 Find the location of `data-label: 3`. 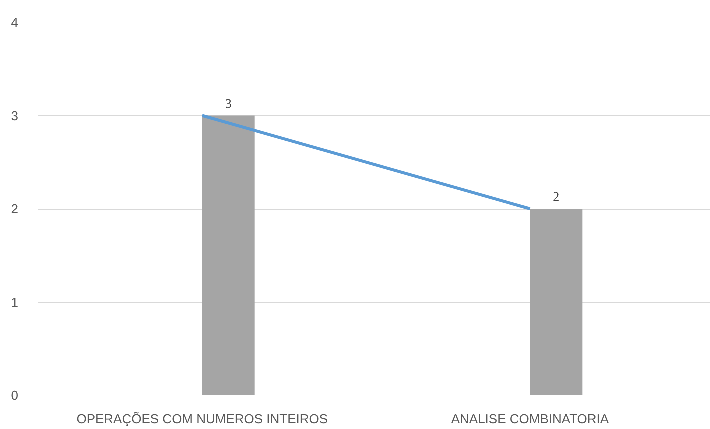

data-label: 3 is located at coordinates (228, 103).